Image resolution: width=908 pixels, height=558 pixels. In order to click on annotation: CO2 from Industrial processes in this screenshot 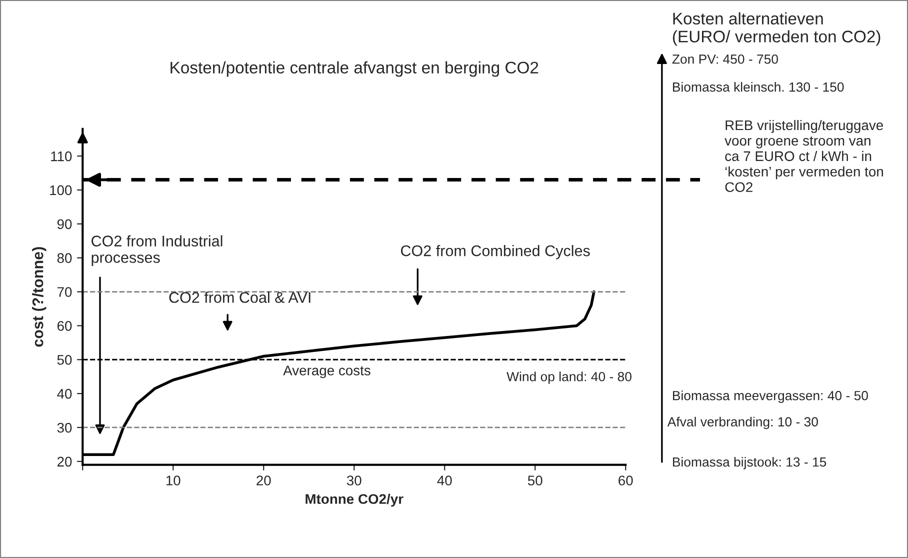, I will do `click(157, 250)`.